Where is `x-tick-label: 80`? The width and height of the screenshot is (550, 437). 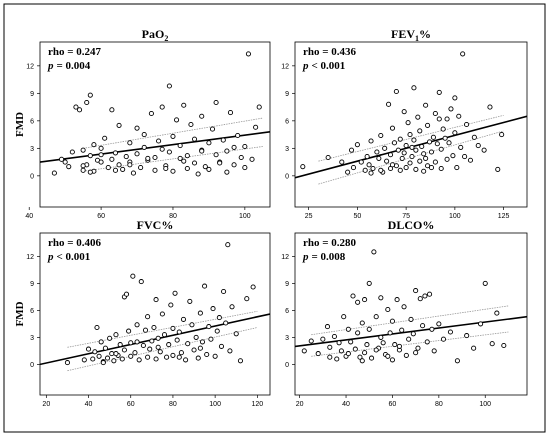 x-tick-label: 80 is located at coordinates (439, 404).